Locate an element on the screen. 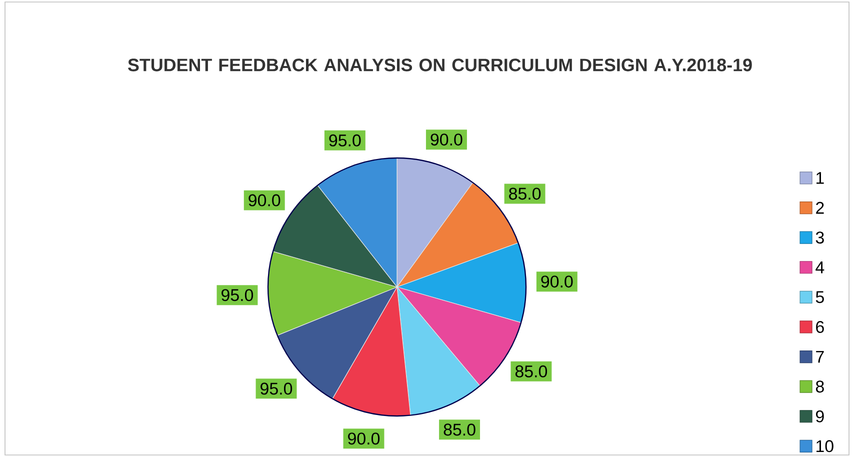 This screenshot has height=457, width=854. legend-label: 7 is located at coordinates (820, 356).